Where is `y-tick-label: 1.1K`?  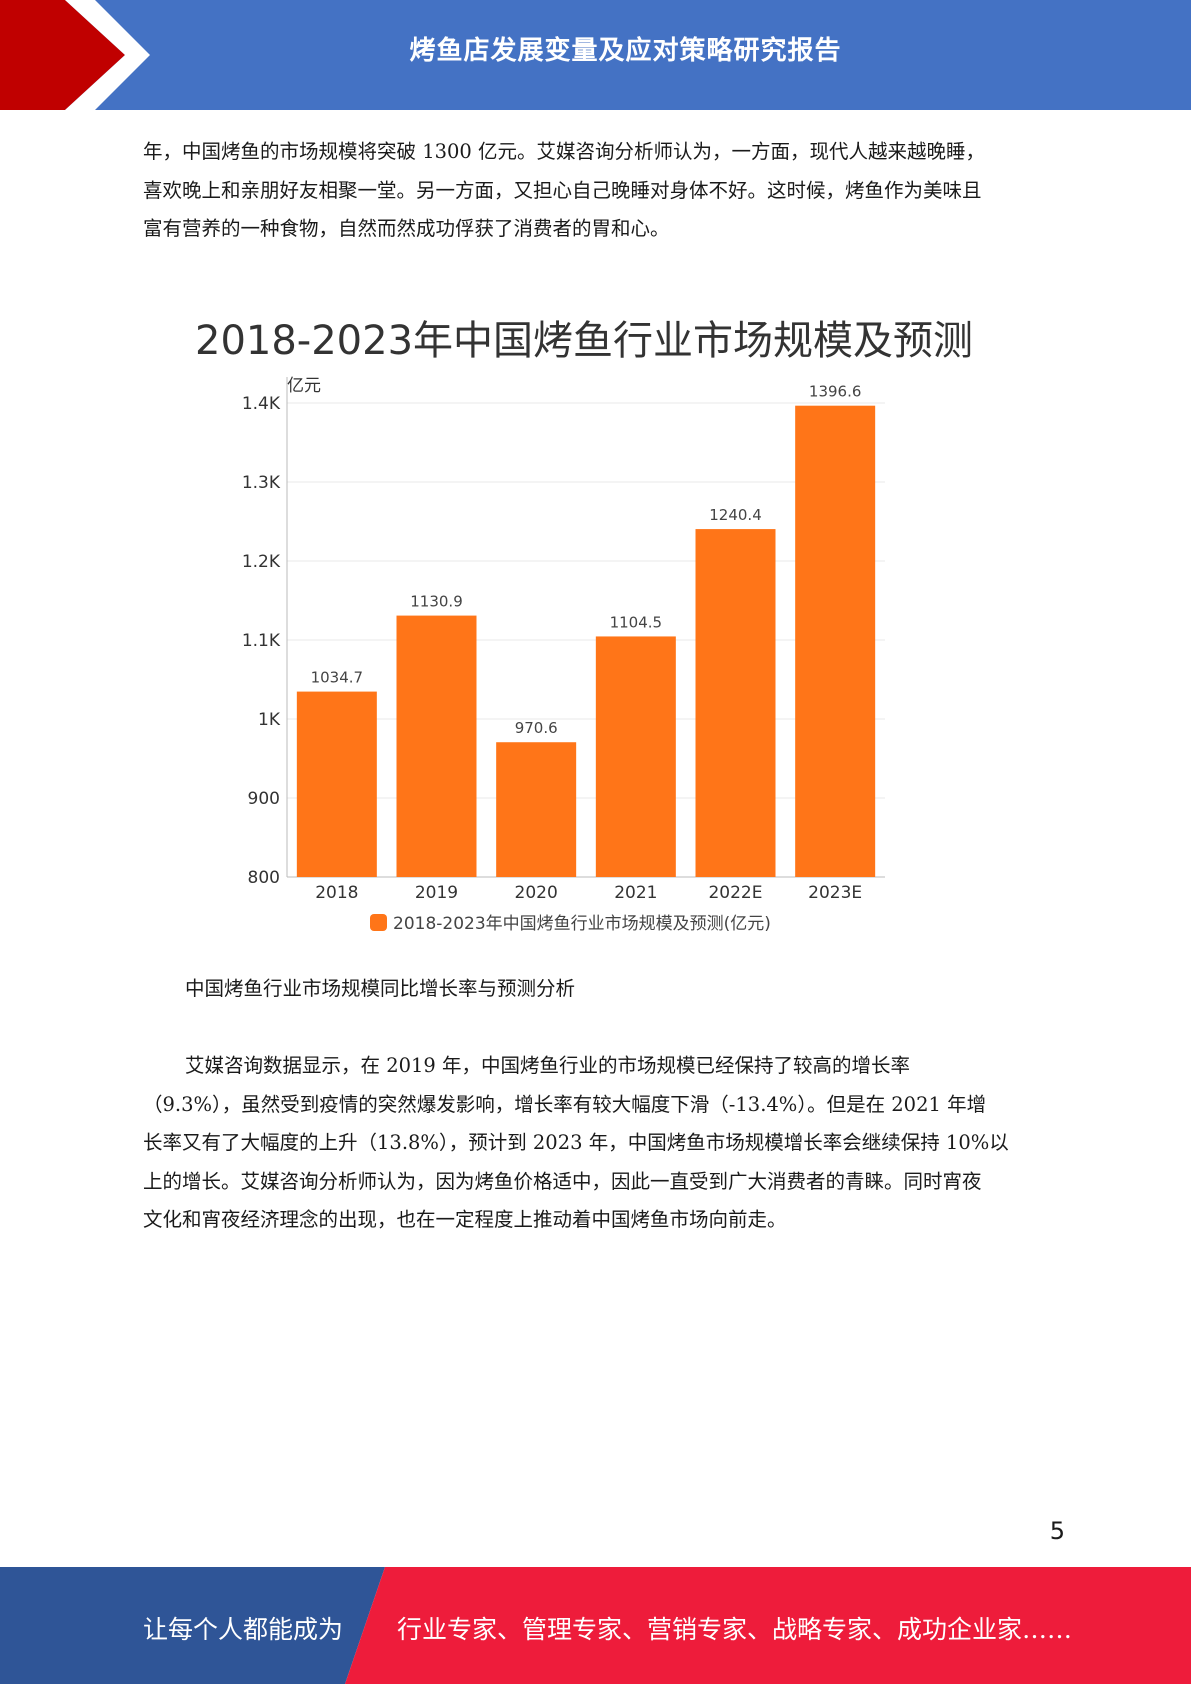
y-tick-label: 1.1K is located at coordinates (261, 641).